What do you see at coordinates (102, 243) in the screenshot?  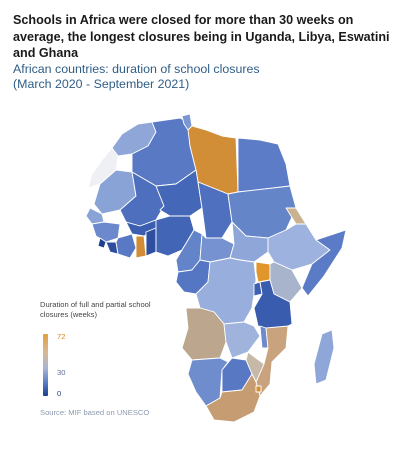 I see `country-sierra-leone` at bounding box center [102, 243].